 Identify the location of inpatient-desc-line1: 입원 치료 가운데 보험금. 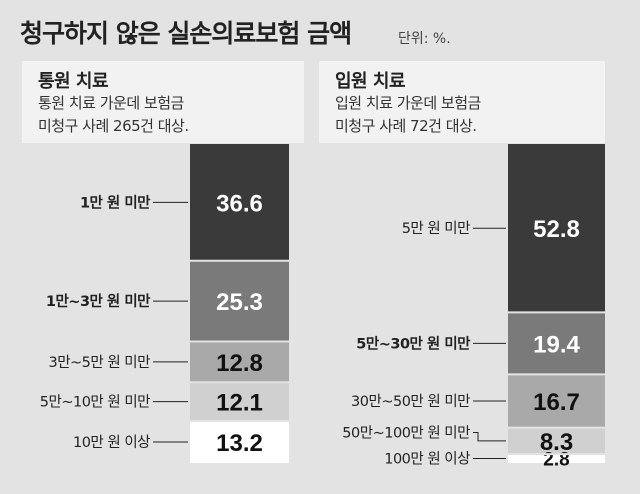
(408, 103).